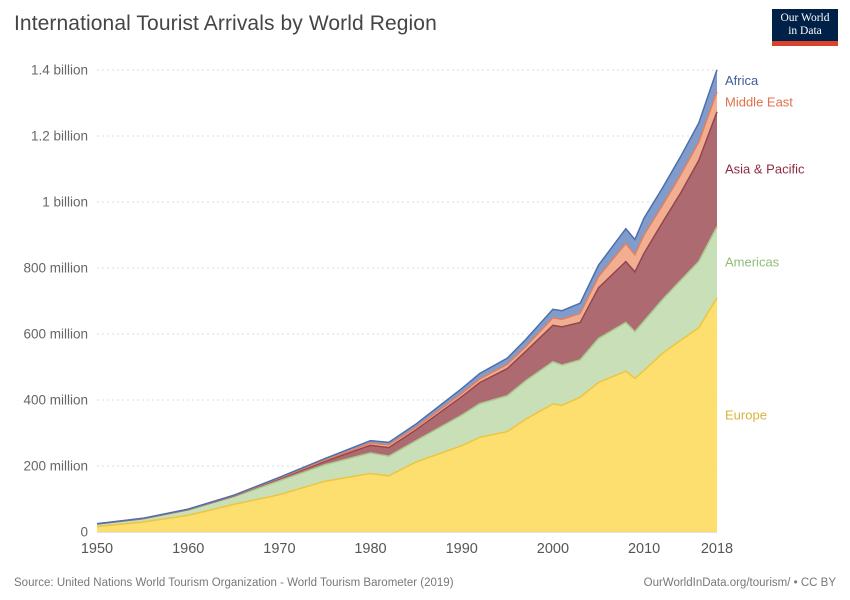 The height and width of the screenshot is (600, 850). What do you see at coordinates (746, 414) in the screenshot?
I see `series-label-europe: Europe` at bounding box center [746, 414].